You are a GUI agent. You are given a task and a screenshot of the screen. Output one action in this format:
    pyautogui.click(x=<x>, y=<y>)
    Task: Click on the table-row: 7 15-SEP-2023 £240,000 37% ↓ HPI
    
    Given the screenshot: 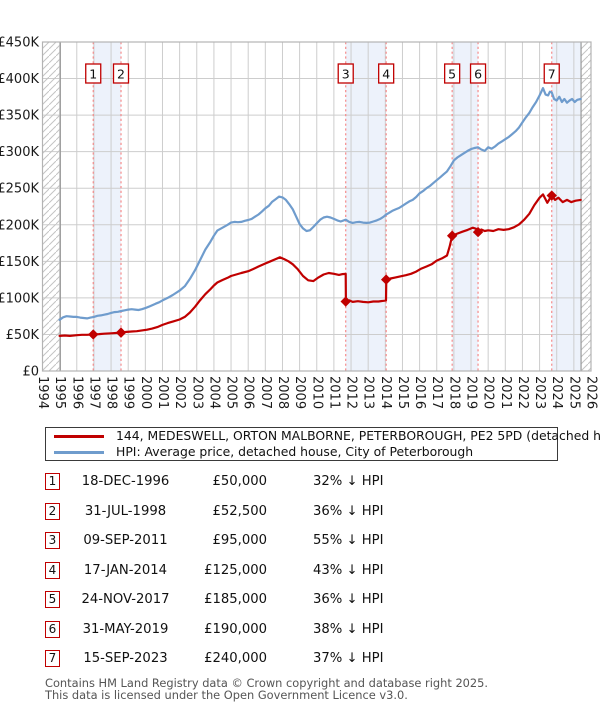 What is the action you would take?
    pyautogui.click(x=300, y=659)
    